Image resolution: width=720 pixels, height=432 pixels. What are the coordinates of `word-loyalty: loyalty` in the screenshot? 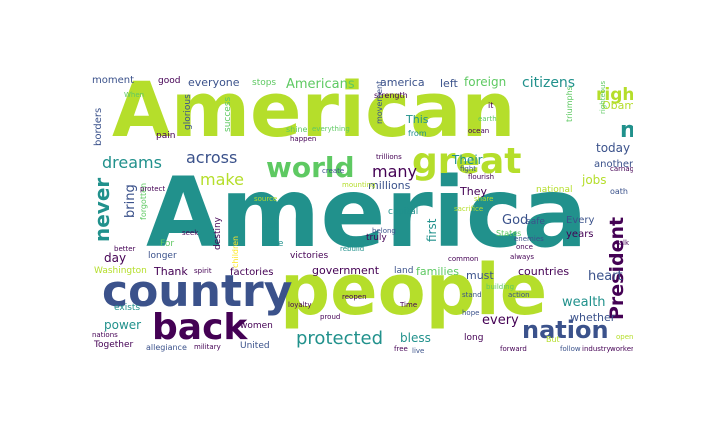 It's located at (300, 305).